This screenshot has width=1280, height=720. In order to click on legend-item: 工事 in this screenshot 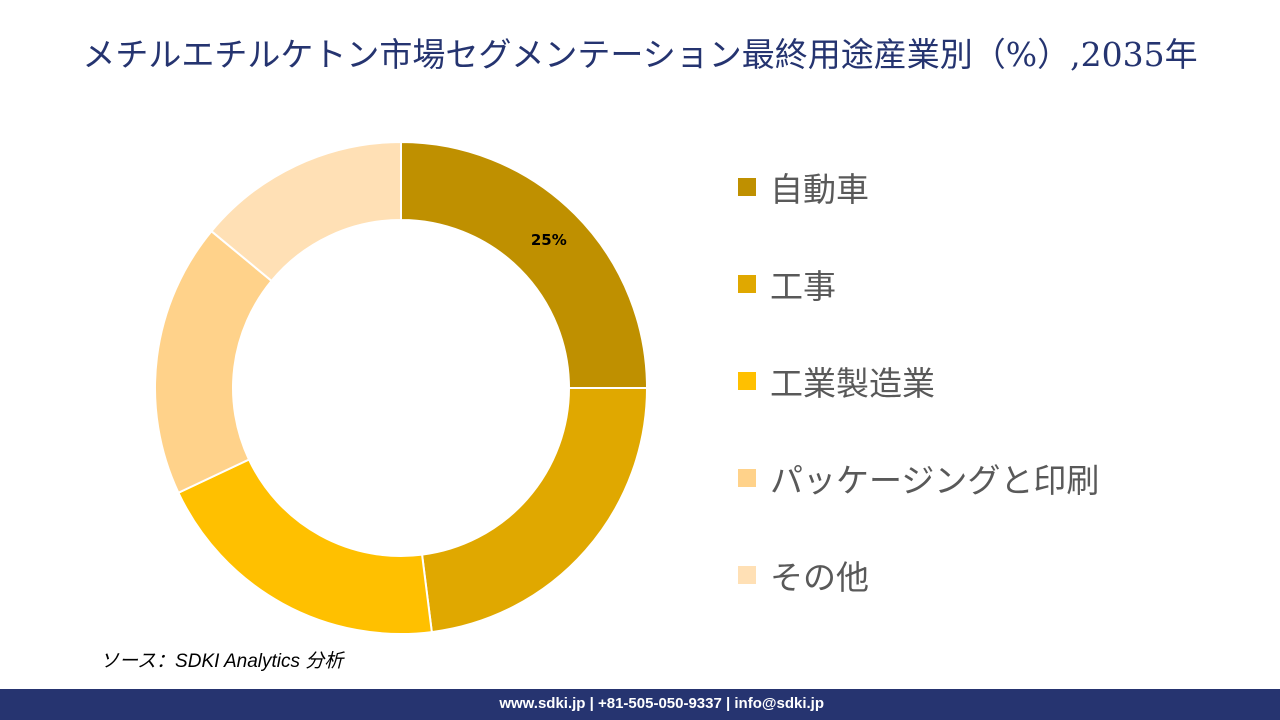, I will do `click(787, 284)`.